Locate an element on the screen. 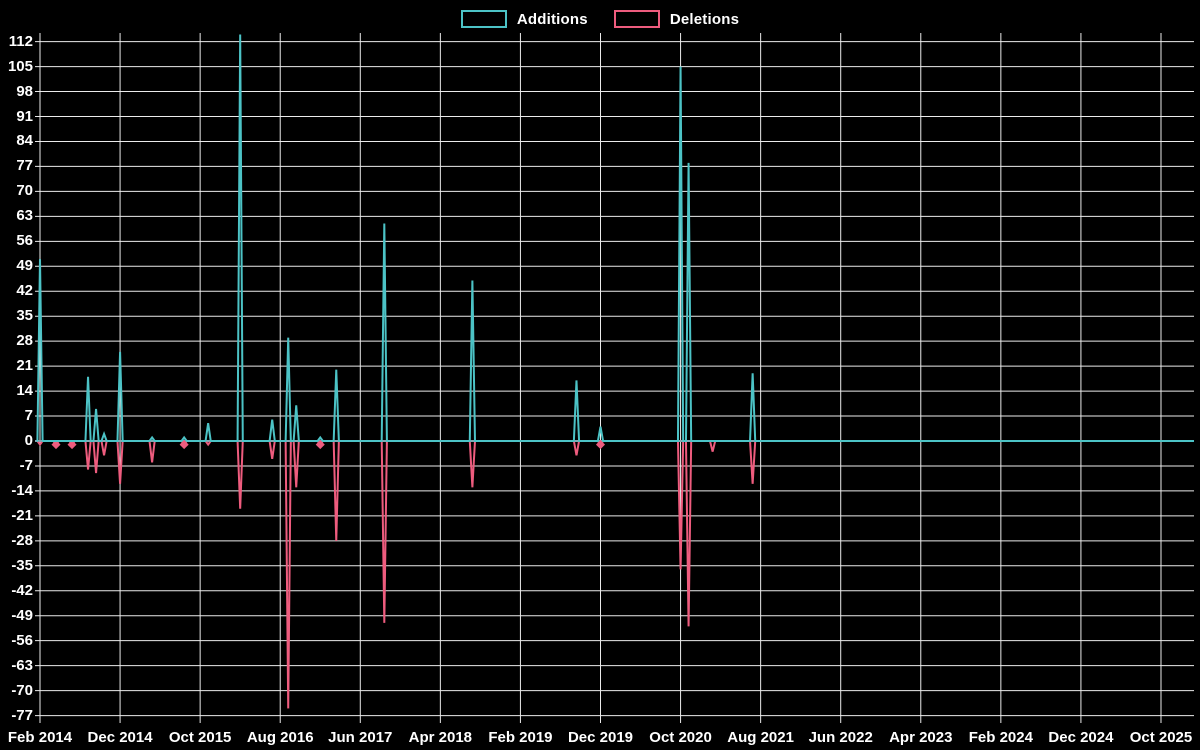 The width and height of the screenshot is (1200, 750). y-tick-label: 56 is located at coordinates (24, 241).